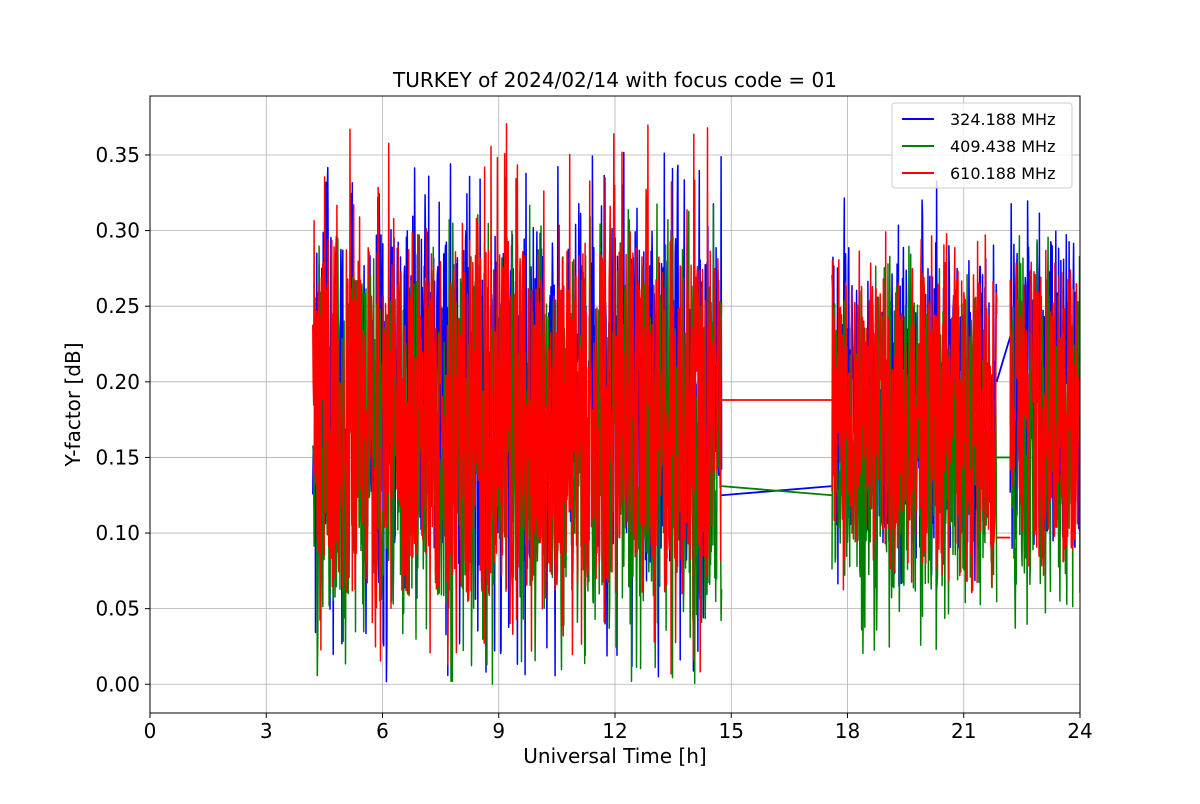 The height and width of the screenshot is (804, 1200). What do you see at coordinates (117, 609) in the screenshot?
I see `y-tick-label: 0.05` at bounding box center [117, 609].